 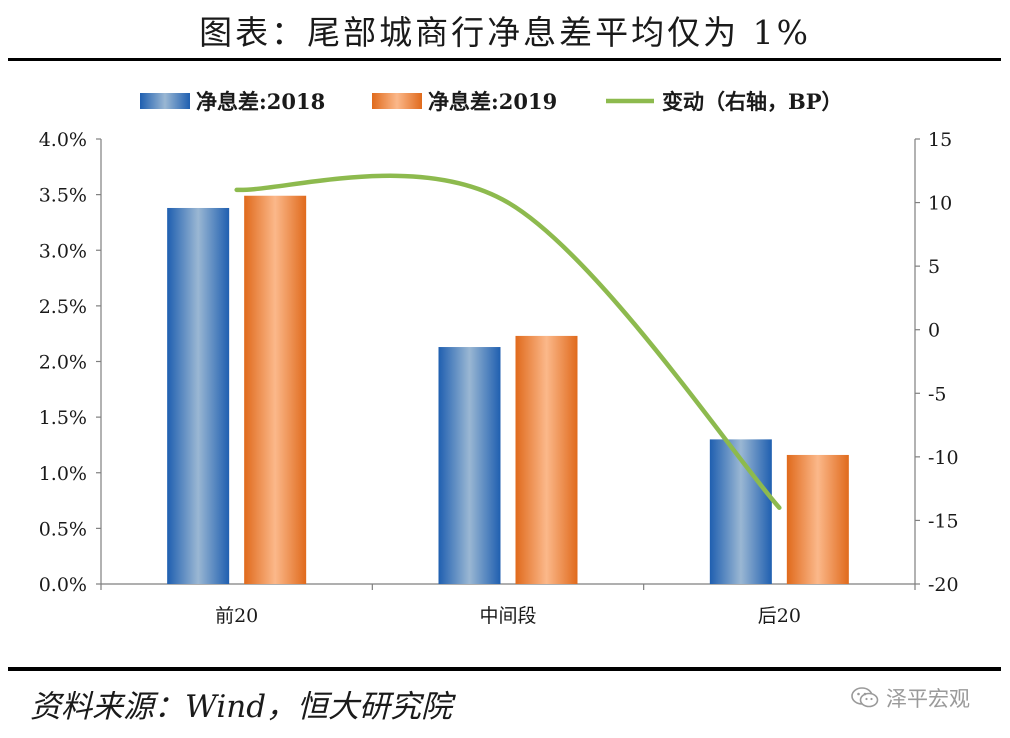 I want to click on y-left-tick-label: 2.5%, so click(x=63, y=307).